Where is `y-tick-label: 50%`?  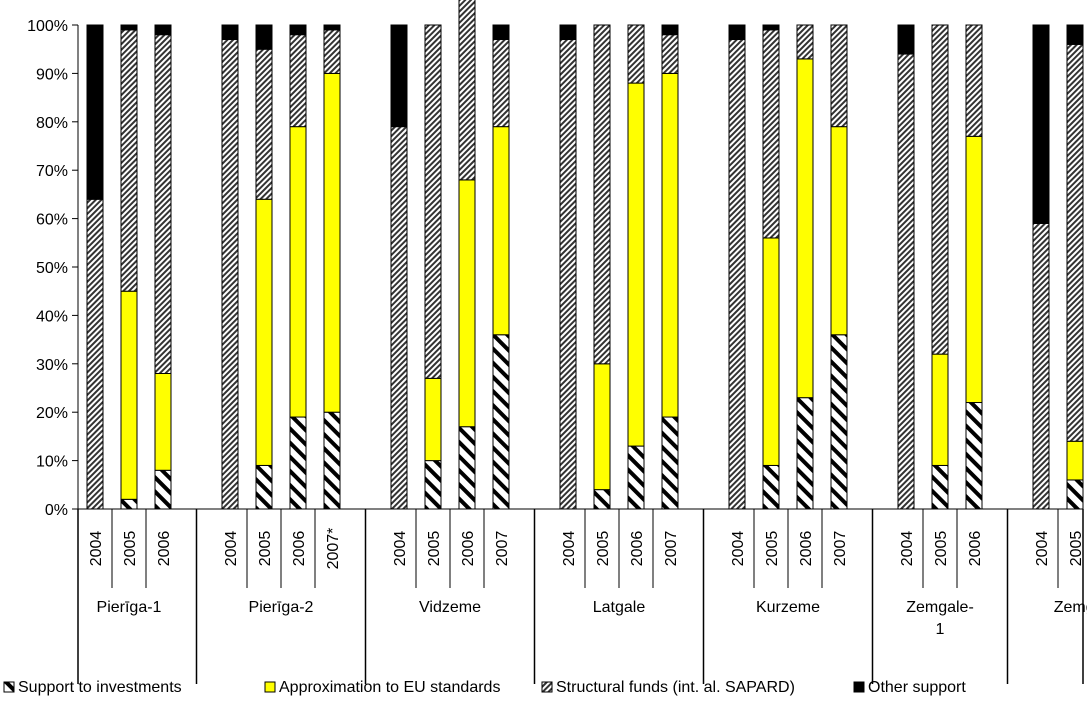 y-tick-label: 50% is located at coordinates (52, 268).